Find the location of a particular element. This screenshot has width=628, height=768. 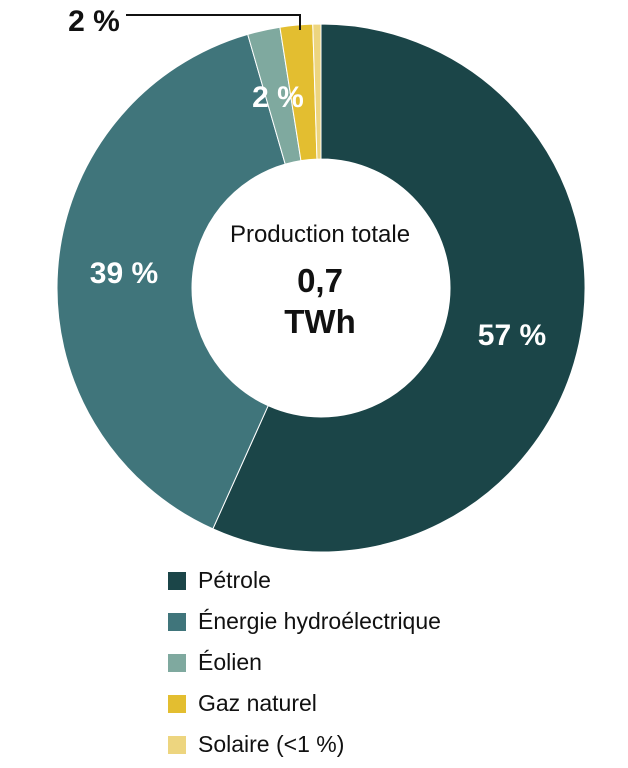

legend-label-gaz-naturel: Gaz naturel is located at coordinates (257, 703).